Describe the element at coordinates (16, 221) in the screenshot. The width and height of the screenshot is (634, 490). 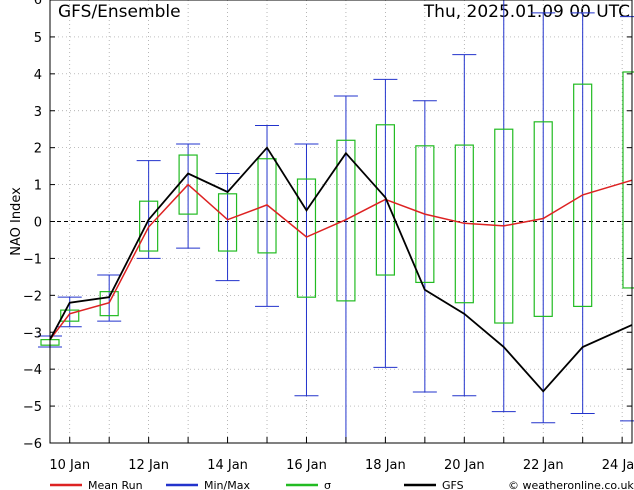
I see `y-axis-label: NAO Index` at that location.